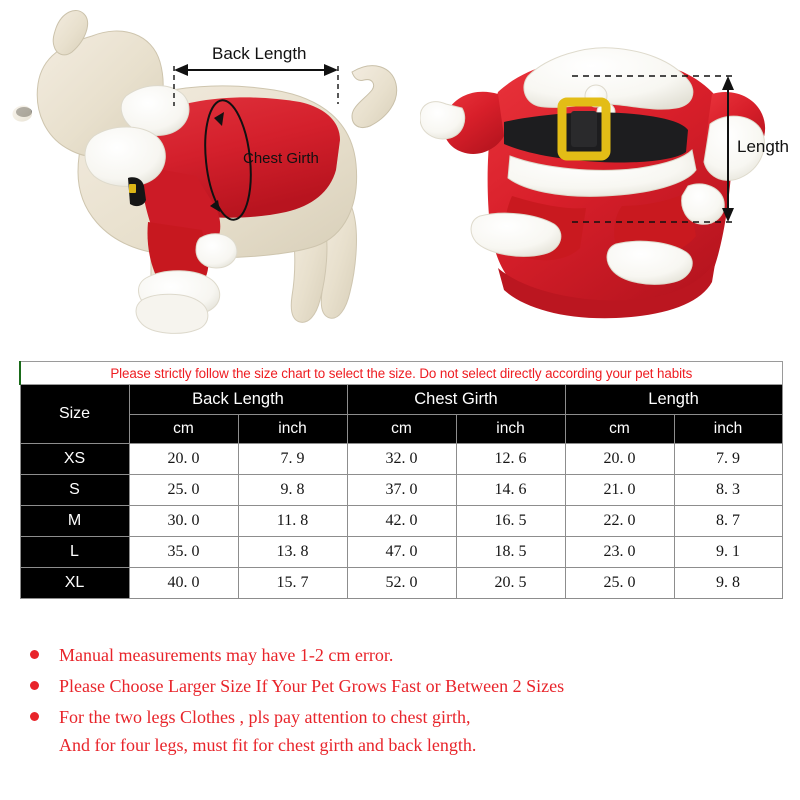 This screenshot has width=800, height=800. Describe the element at coordinates (256, 85) in the screenshot. I see `back-length-dimension` at that location.